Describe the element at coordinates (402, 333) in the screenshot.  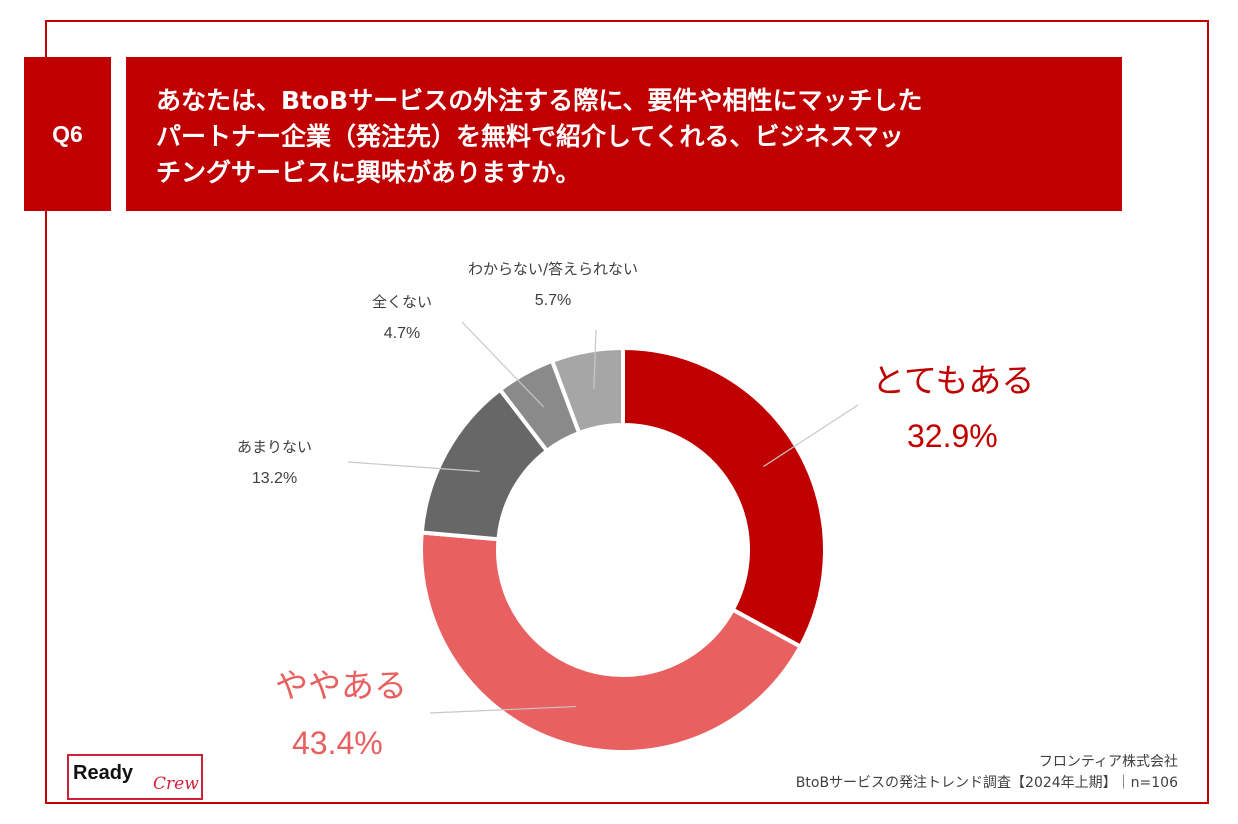
I see `label-mattaku-nai-value: 4.7%` at that location.